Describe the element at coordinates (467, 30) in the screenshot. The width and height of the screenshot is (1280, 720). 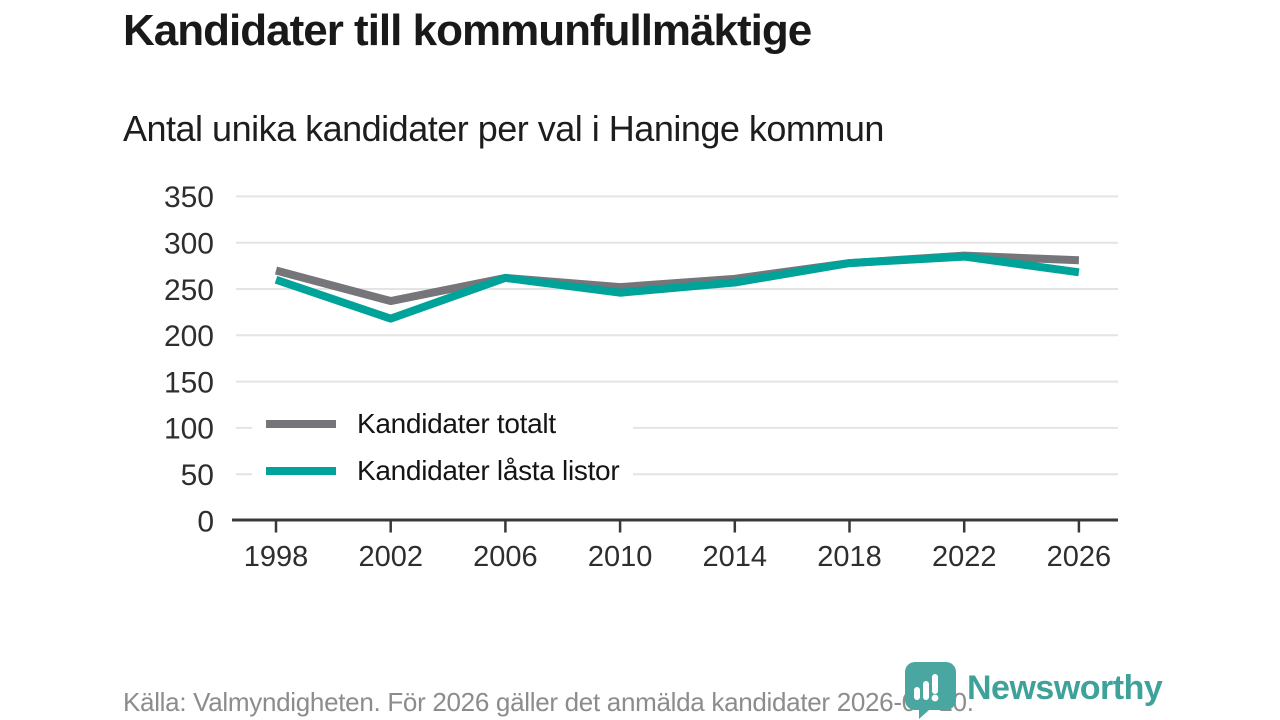
I see `chart-title: Kandidater till kommunfullmäktige` at that location.